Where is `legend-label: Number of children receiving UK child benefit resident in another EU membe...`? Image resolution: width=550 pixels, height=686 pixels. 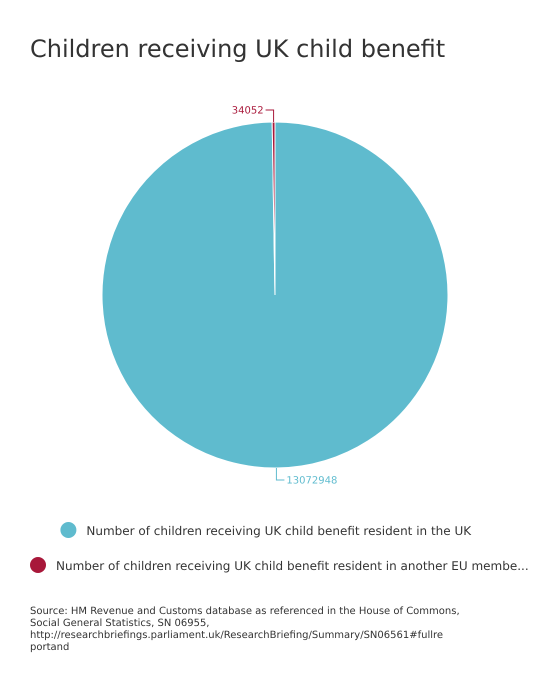
legend-label: Number of children receiving UK child benefit resident in another EU membe... is located at coordinates (292, 566).